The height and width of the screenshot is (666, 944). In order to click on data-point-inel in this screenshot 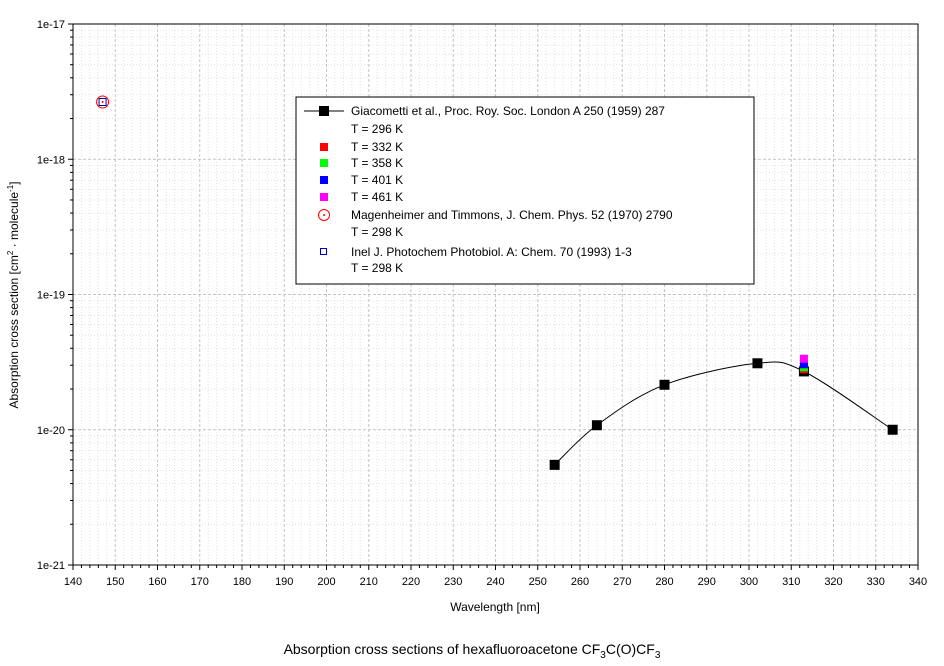, I will do `click(102, 102)`.